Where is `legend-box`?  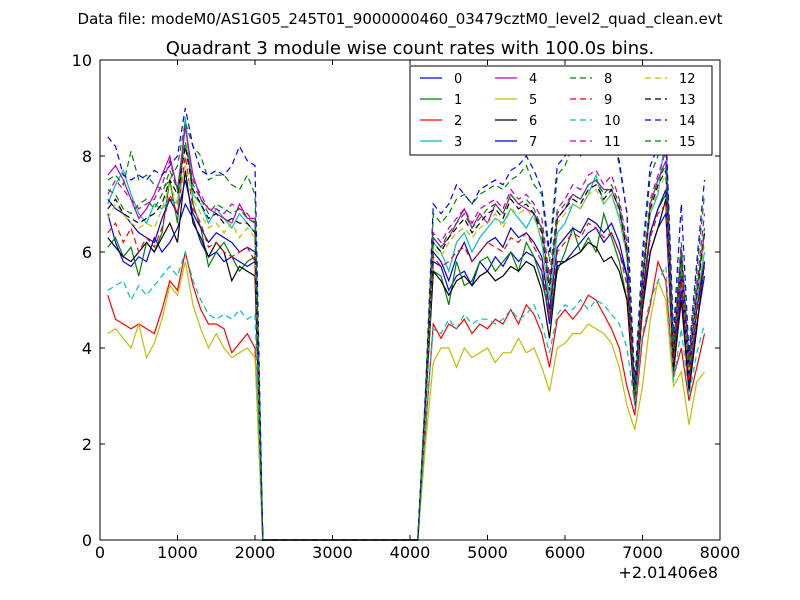 legend-box is located at coordinates (561, 110).